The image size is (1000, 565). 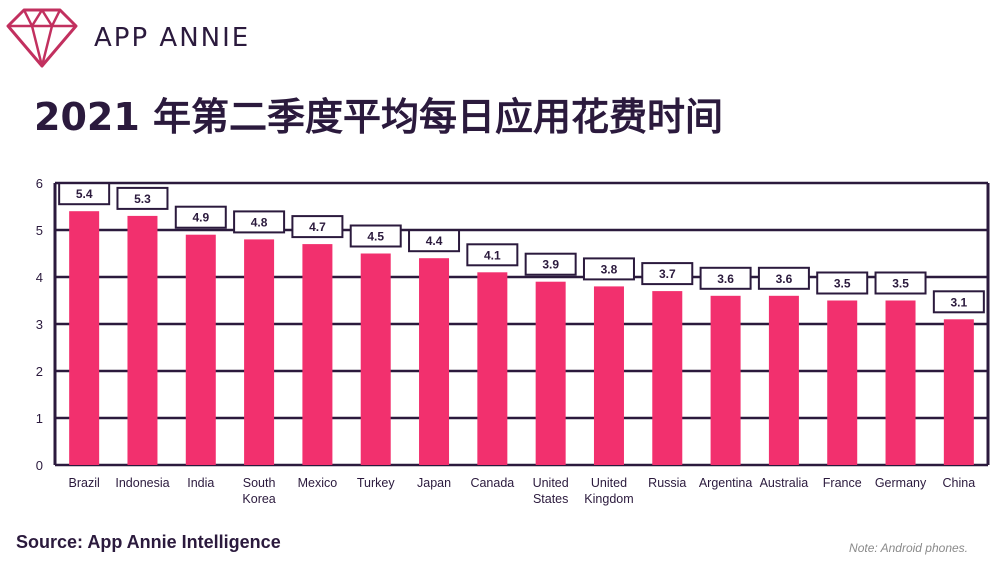 What do you see at coordinates (608, 491) in the screenshot?
I see `x-tick-label: United Kingdom` at bounding box center [608, 491].